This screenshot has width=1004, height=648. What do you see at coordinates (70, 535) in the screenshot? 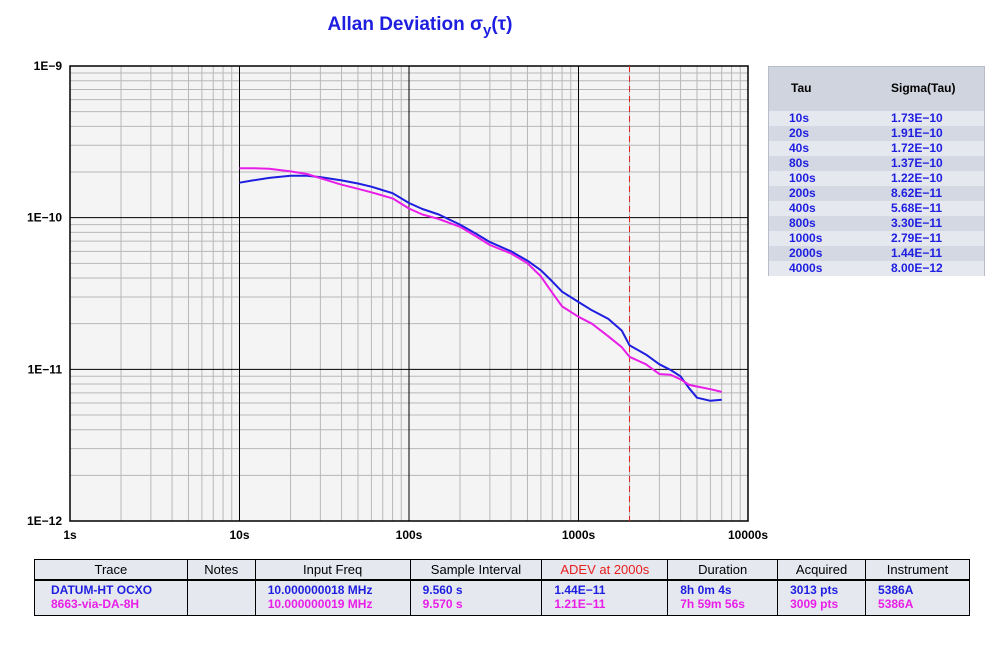
I see `x-tick-label: 1s` at bounding box center [70, 535].